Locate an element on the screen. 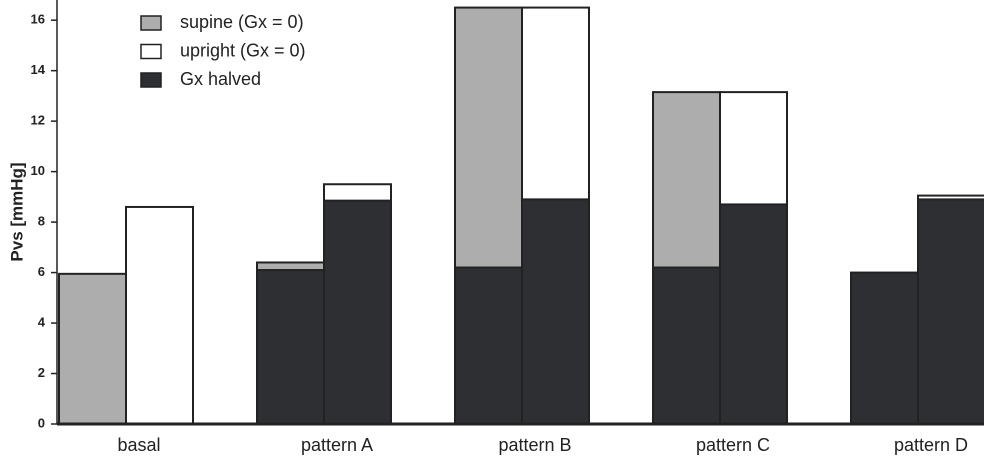 Image resolution: width=984 pixels, height=470 pixels. legend-label: upright (Gx = 0) is located at coordinates (243, 50).